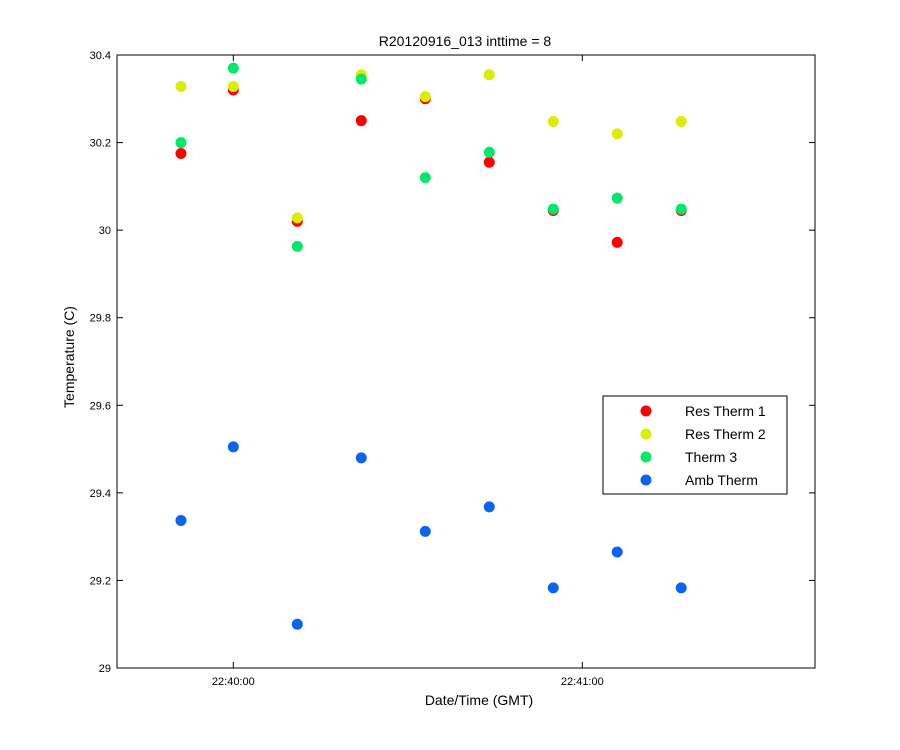  Describe the element at coordinates (582, 682) in the screenshot. I see `x-tick-label: 22:41:00` at that location.